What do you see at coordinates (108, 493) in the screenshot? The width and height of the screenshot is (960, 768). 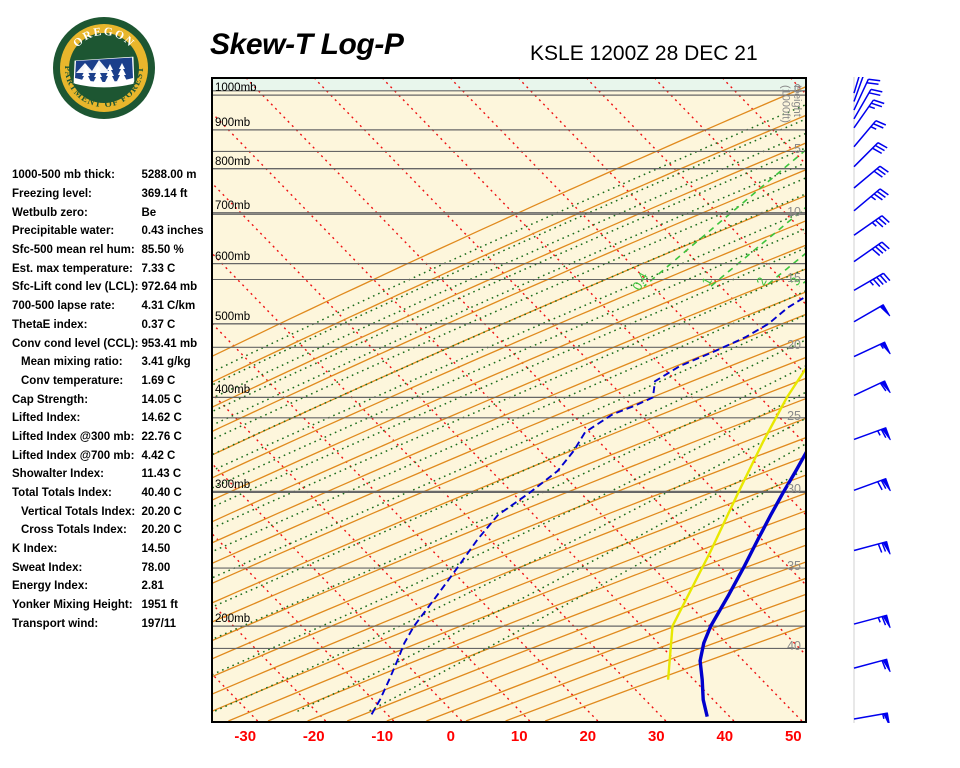 I see `parameter-row: Total Totals Index: 40.40 C` at bounding box center [108, 493].